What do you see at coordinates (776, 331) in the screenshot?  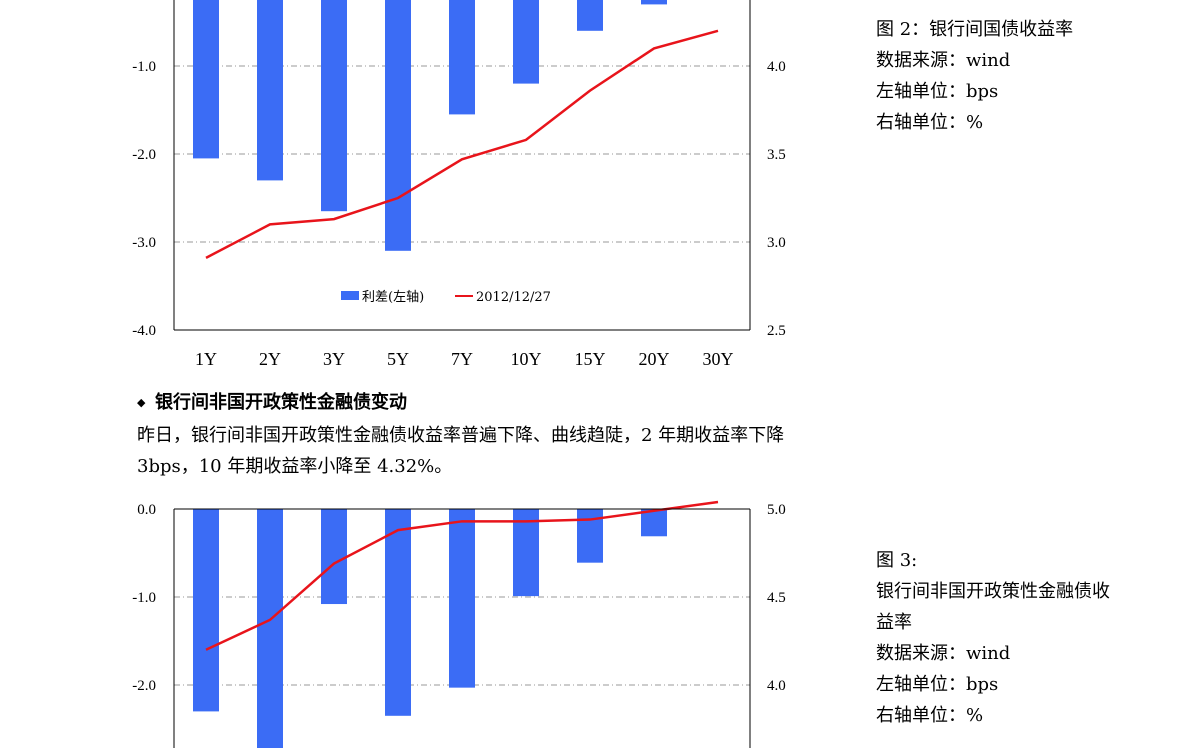 I see `right-tick-label: 2.5` at bounding box center [776, 331].